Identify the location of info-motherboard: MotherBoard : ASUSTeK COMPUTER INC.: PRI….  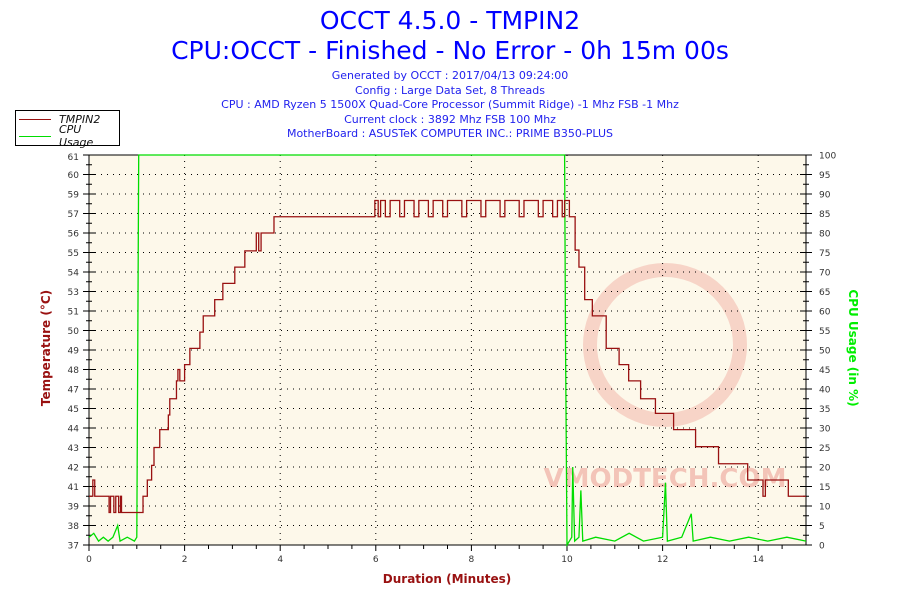
(450, 133).